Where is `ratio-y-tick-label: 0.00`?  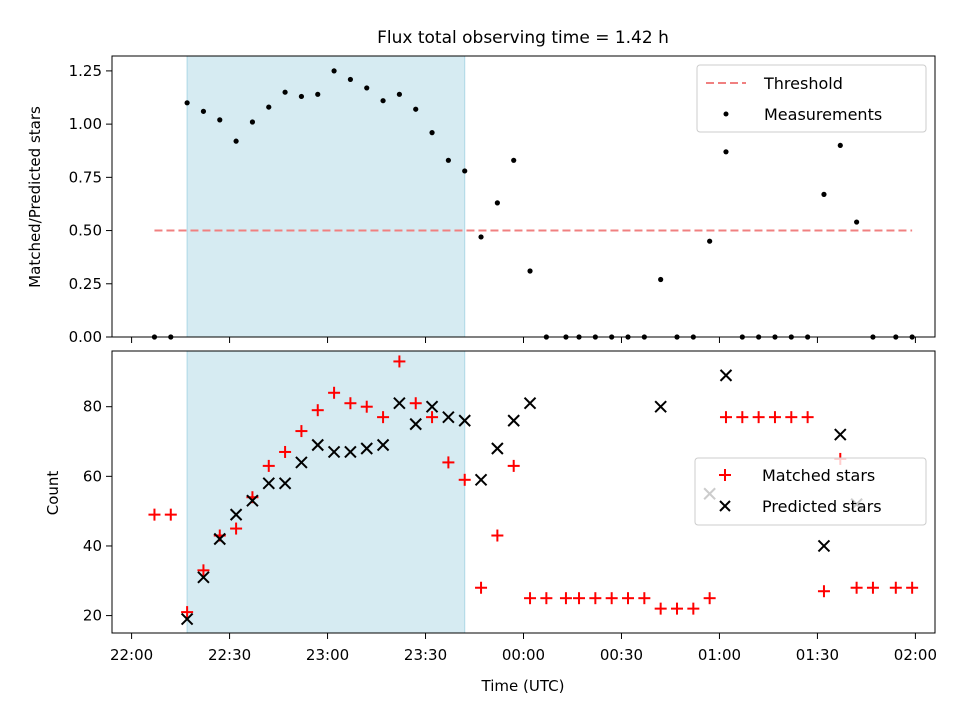 ratio-y-tick-label: 0.00 is located at coordinates (85, 337).